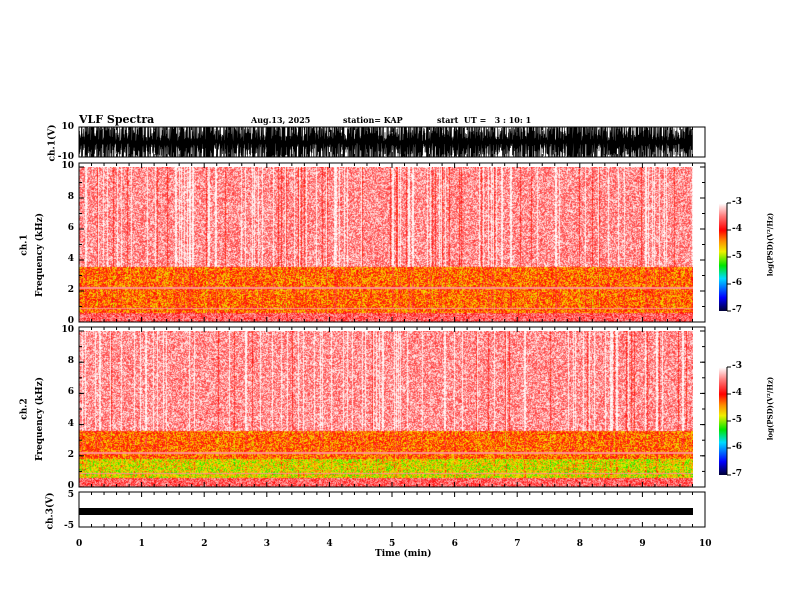 This screenshot has width=792, height=612. I want to click on x-tick-label: 3, so click(267, 544).